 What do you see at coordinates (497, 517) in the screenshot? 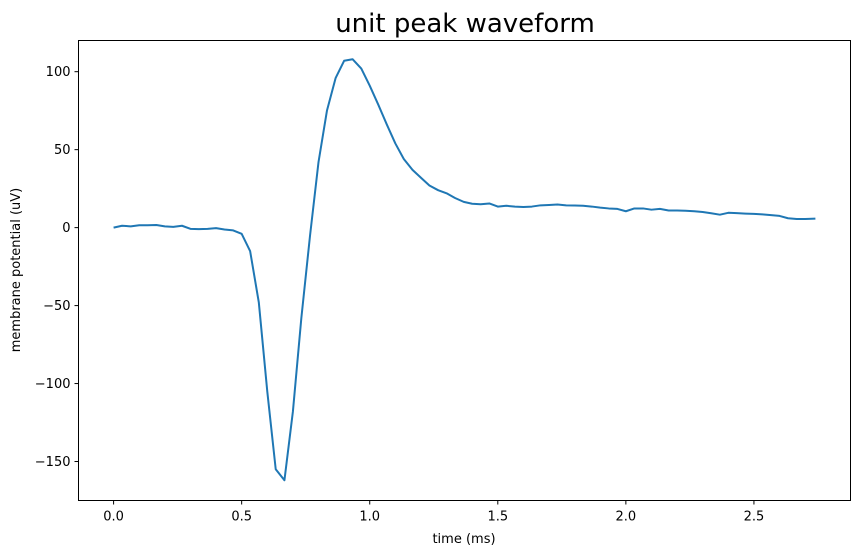
I see `x-tick-label: 1.5` at bounding box center [497, 517].